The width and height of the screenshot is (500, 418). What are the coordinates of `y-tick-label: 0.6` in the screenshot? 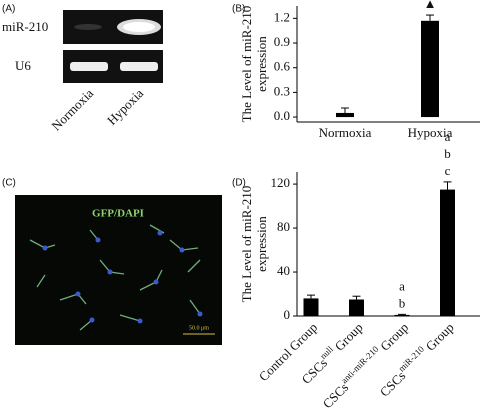 It's located at (282, 66).